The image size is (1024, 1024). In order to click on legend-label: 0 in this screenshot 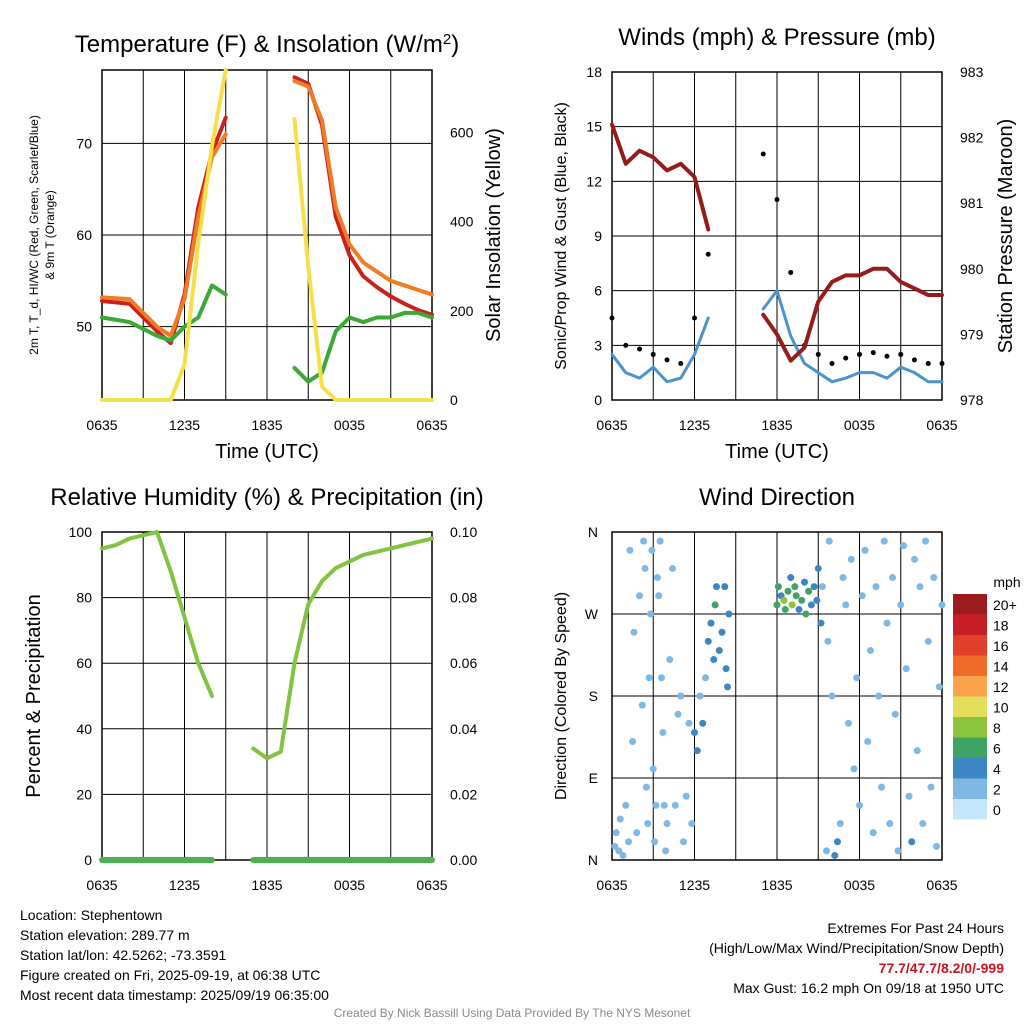, I will do `click(997, 810)`.